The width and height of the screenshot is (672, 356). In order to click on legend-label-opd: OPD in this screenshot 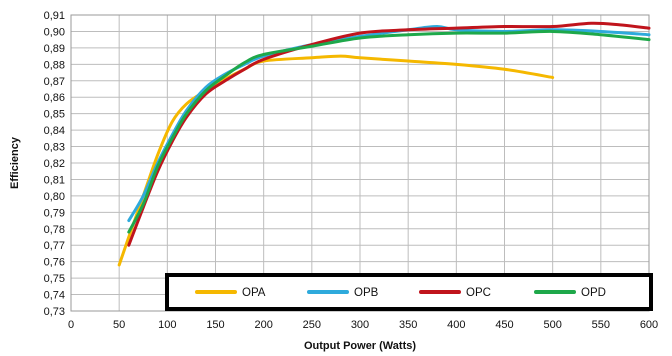, I will do `click(593, 293)`.